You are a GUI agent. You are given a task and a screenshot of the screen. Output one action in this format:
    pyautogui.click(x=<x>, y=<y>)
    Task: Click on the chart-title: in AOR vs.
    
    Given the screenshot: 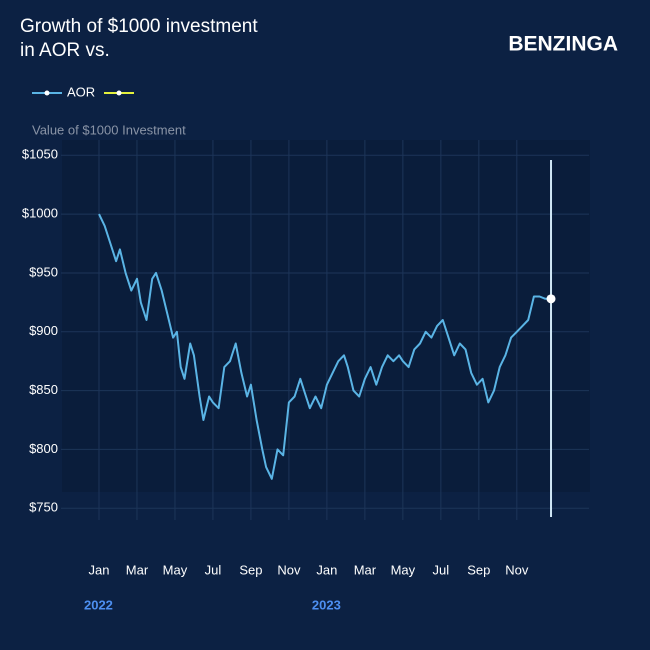 What is the action you would take?
    pyautogui.click(x=65, y=50)
    